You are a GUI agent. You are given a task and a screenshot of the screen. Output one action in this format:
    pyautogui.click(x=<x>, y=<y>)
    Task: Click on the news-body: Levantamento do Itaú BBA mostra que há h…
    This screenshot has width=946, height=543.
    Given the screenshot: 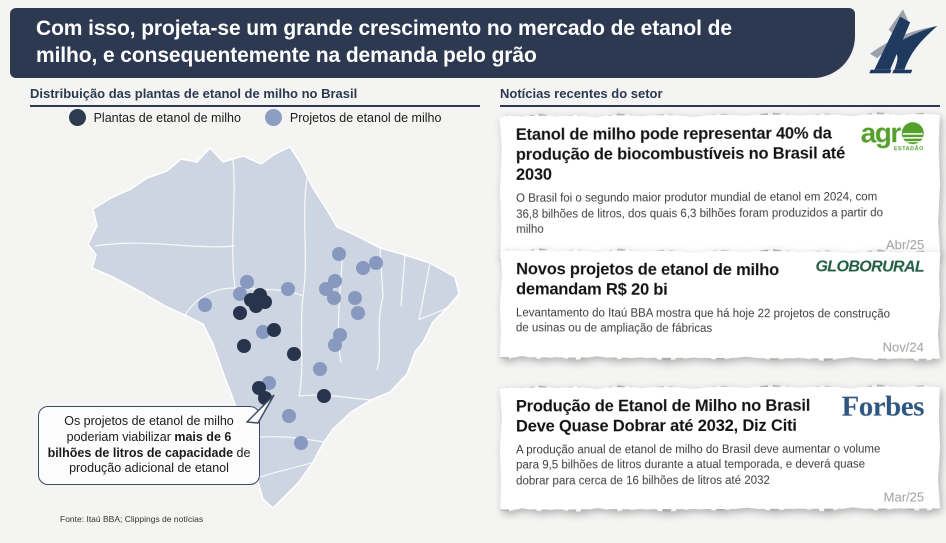 What is the action you would take?
    pyautogui.click(x=702, y=321)
    